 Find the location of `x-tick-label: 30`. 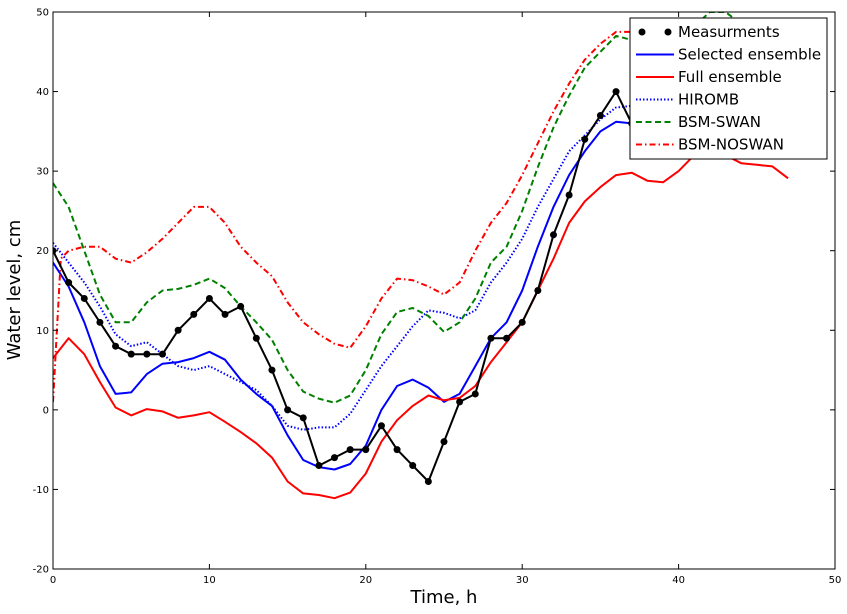

x-tick-label: 30 is located at coordinates (522, 580).